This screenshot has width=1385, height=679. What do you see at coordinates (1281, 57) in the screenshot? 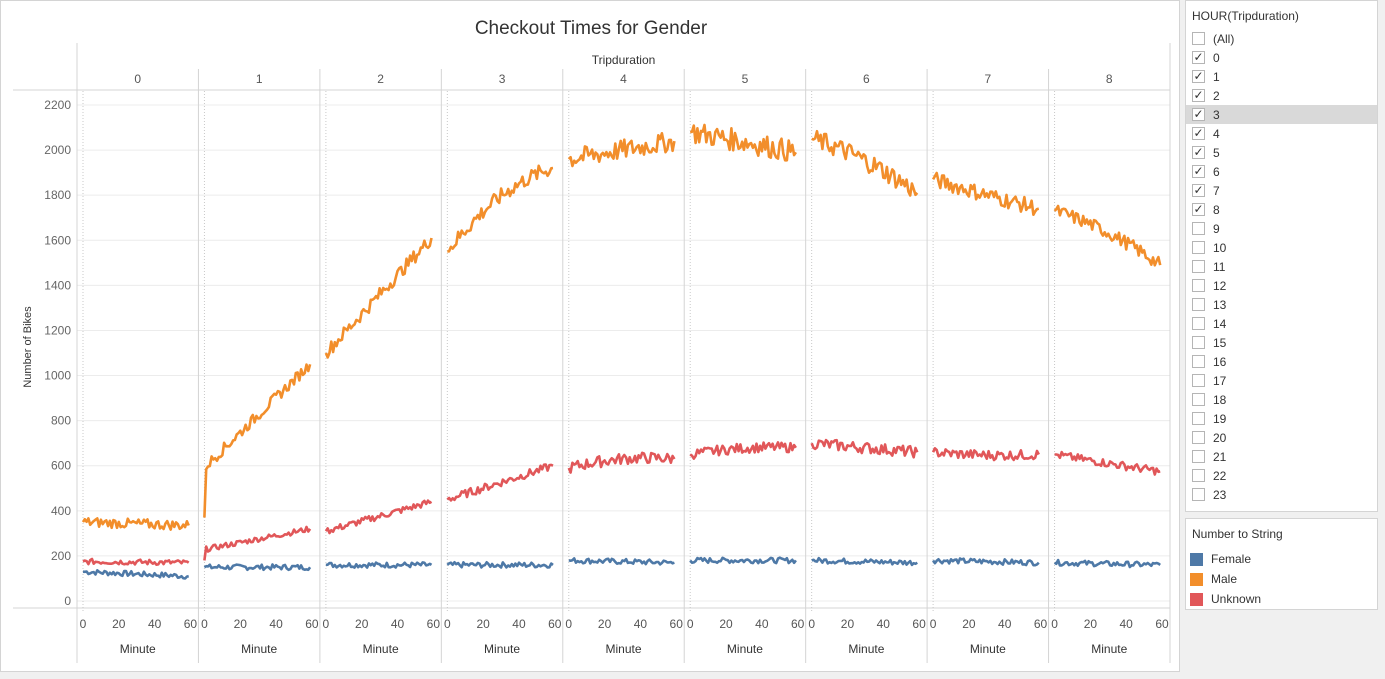
I see `filter-item-0: ✓ 0` at bounding box center [1281, 57].